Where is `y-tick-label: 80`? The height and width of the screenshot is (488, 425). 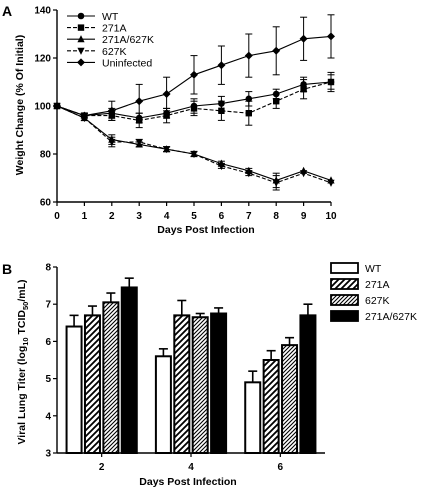
y-tick-label: 80 is located at coordinates (46, 155).